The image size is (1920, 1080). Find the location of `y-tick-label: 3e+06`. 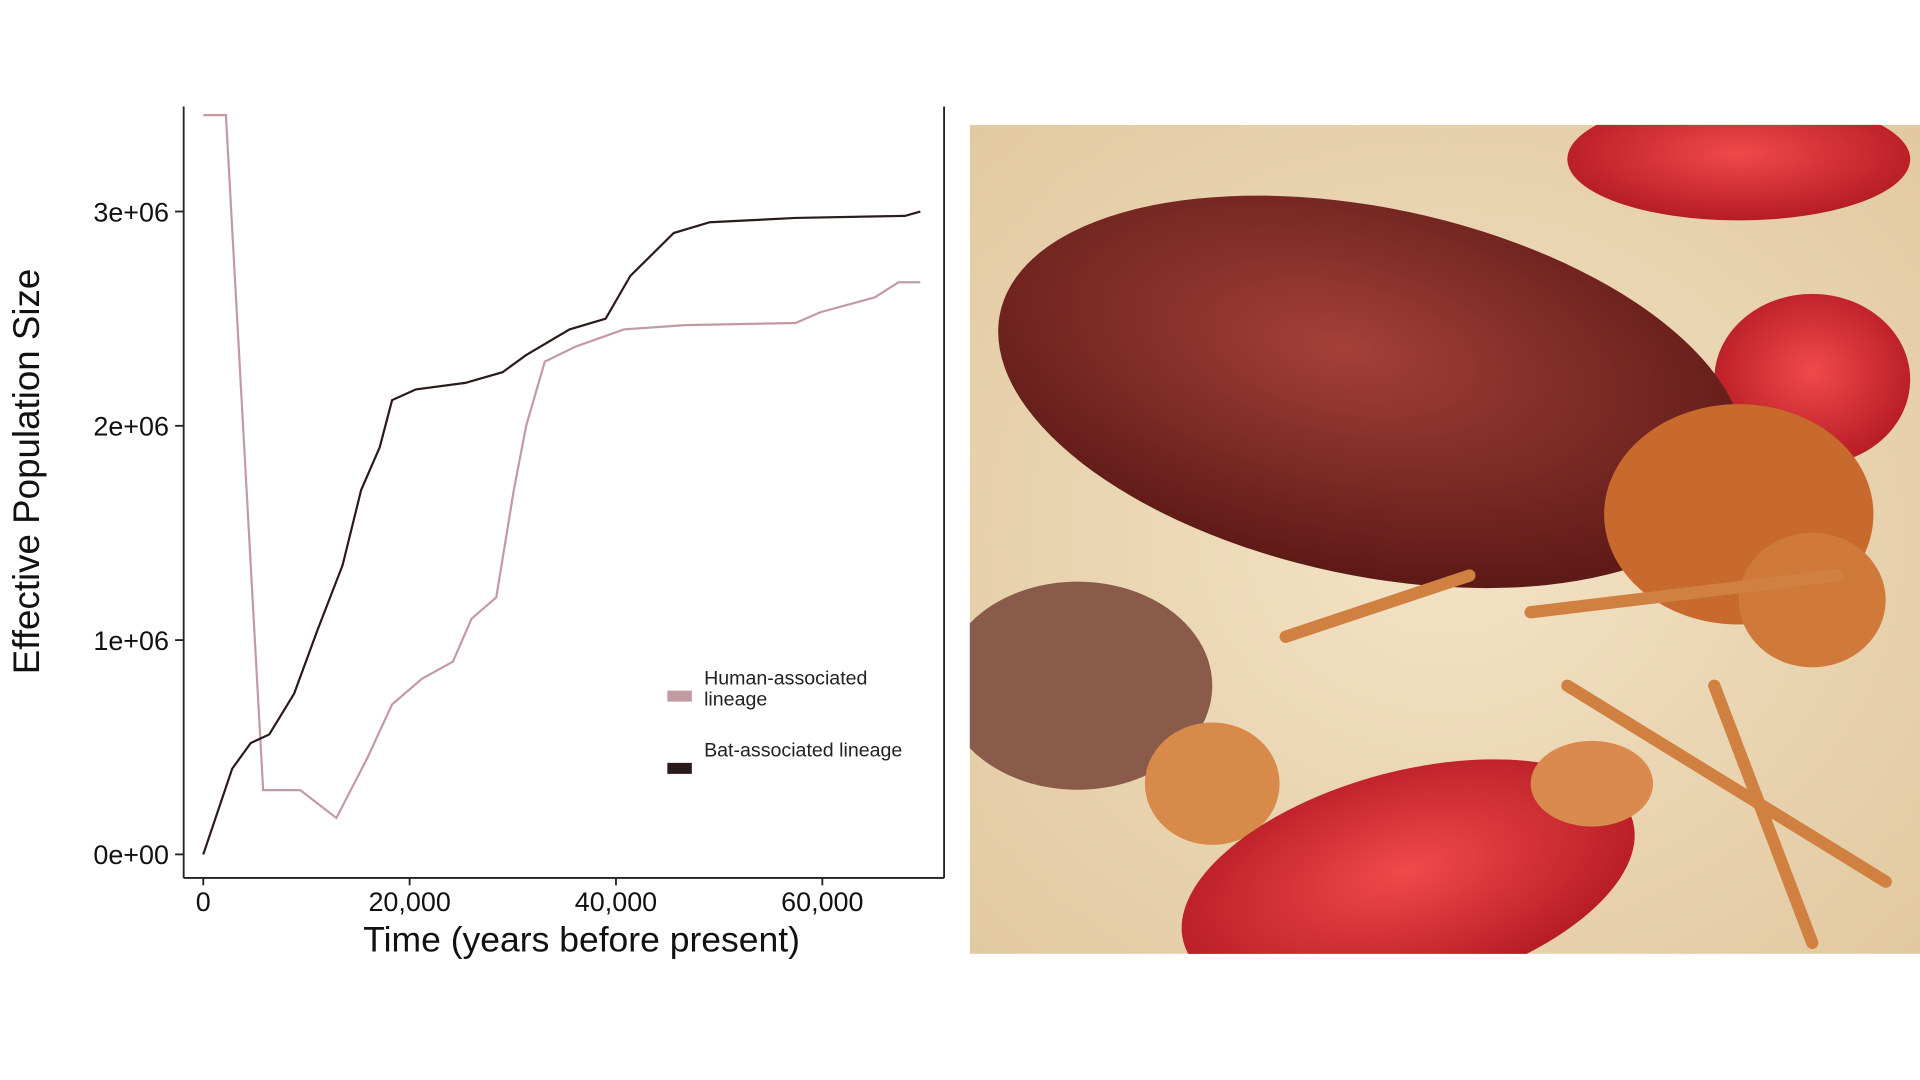

y-tick-label: 3e+06 is located at coordinates (131, 212).